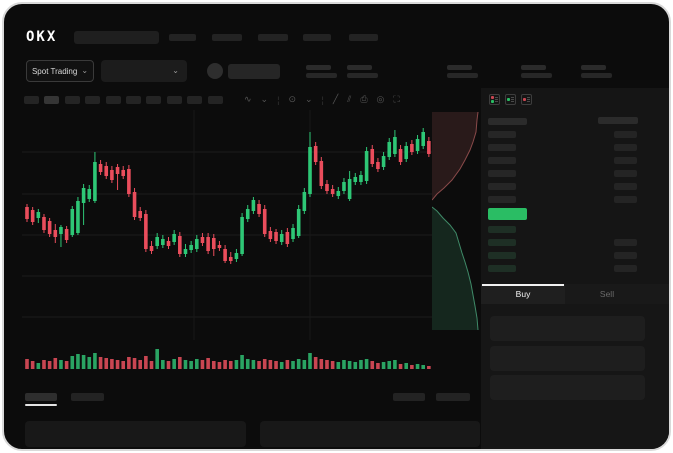 This screenshot has width=673, height=453. What do you see at coordinates (596, 75) in the screenshot?
I see `ticker-stat-value-placeholder` at bounding box center [596, 75].